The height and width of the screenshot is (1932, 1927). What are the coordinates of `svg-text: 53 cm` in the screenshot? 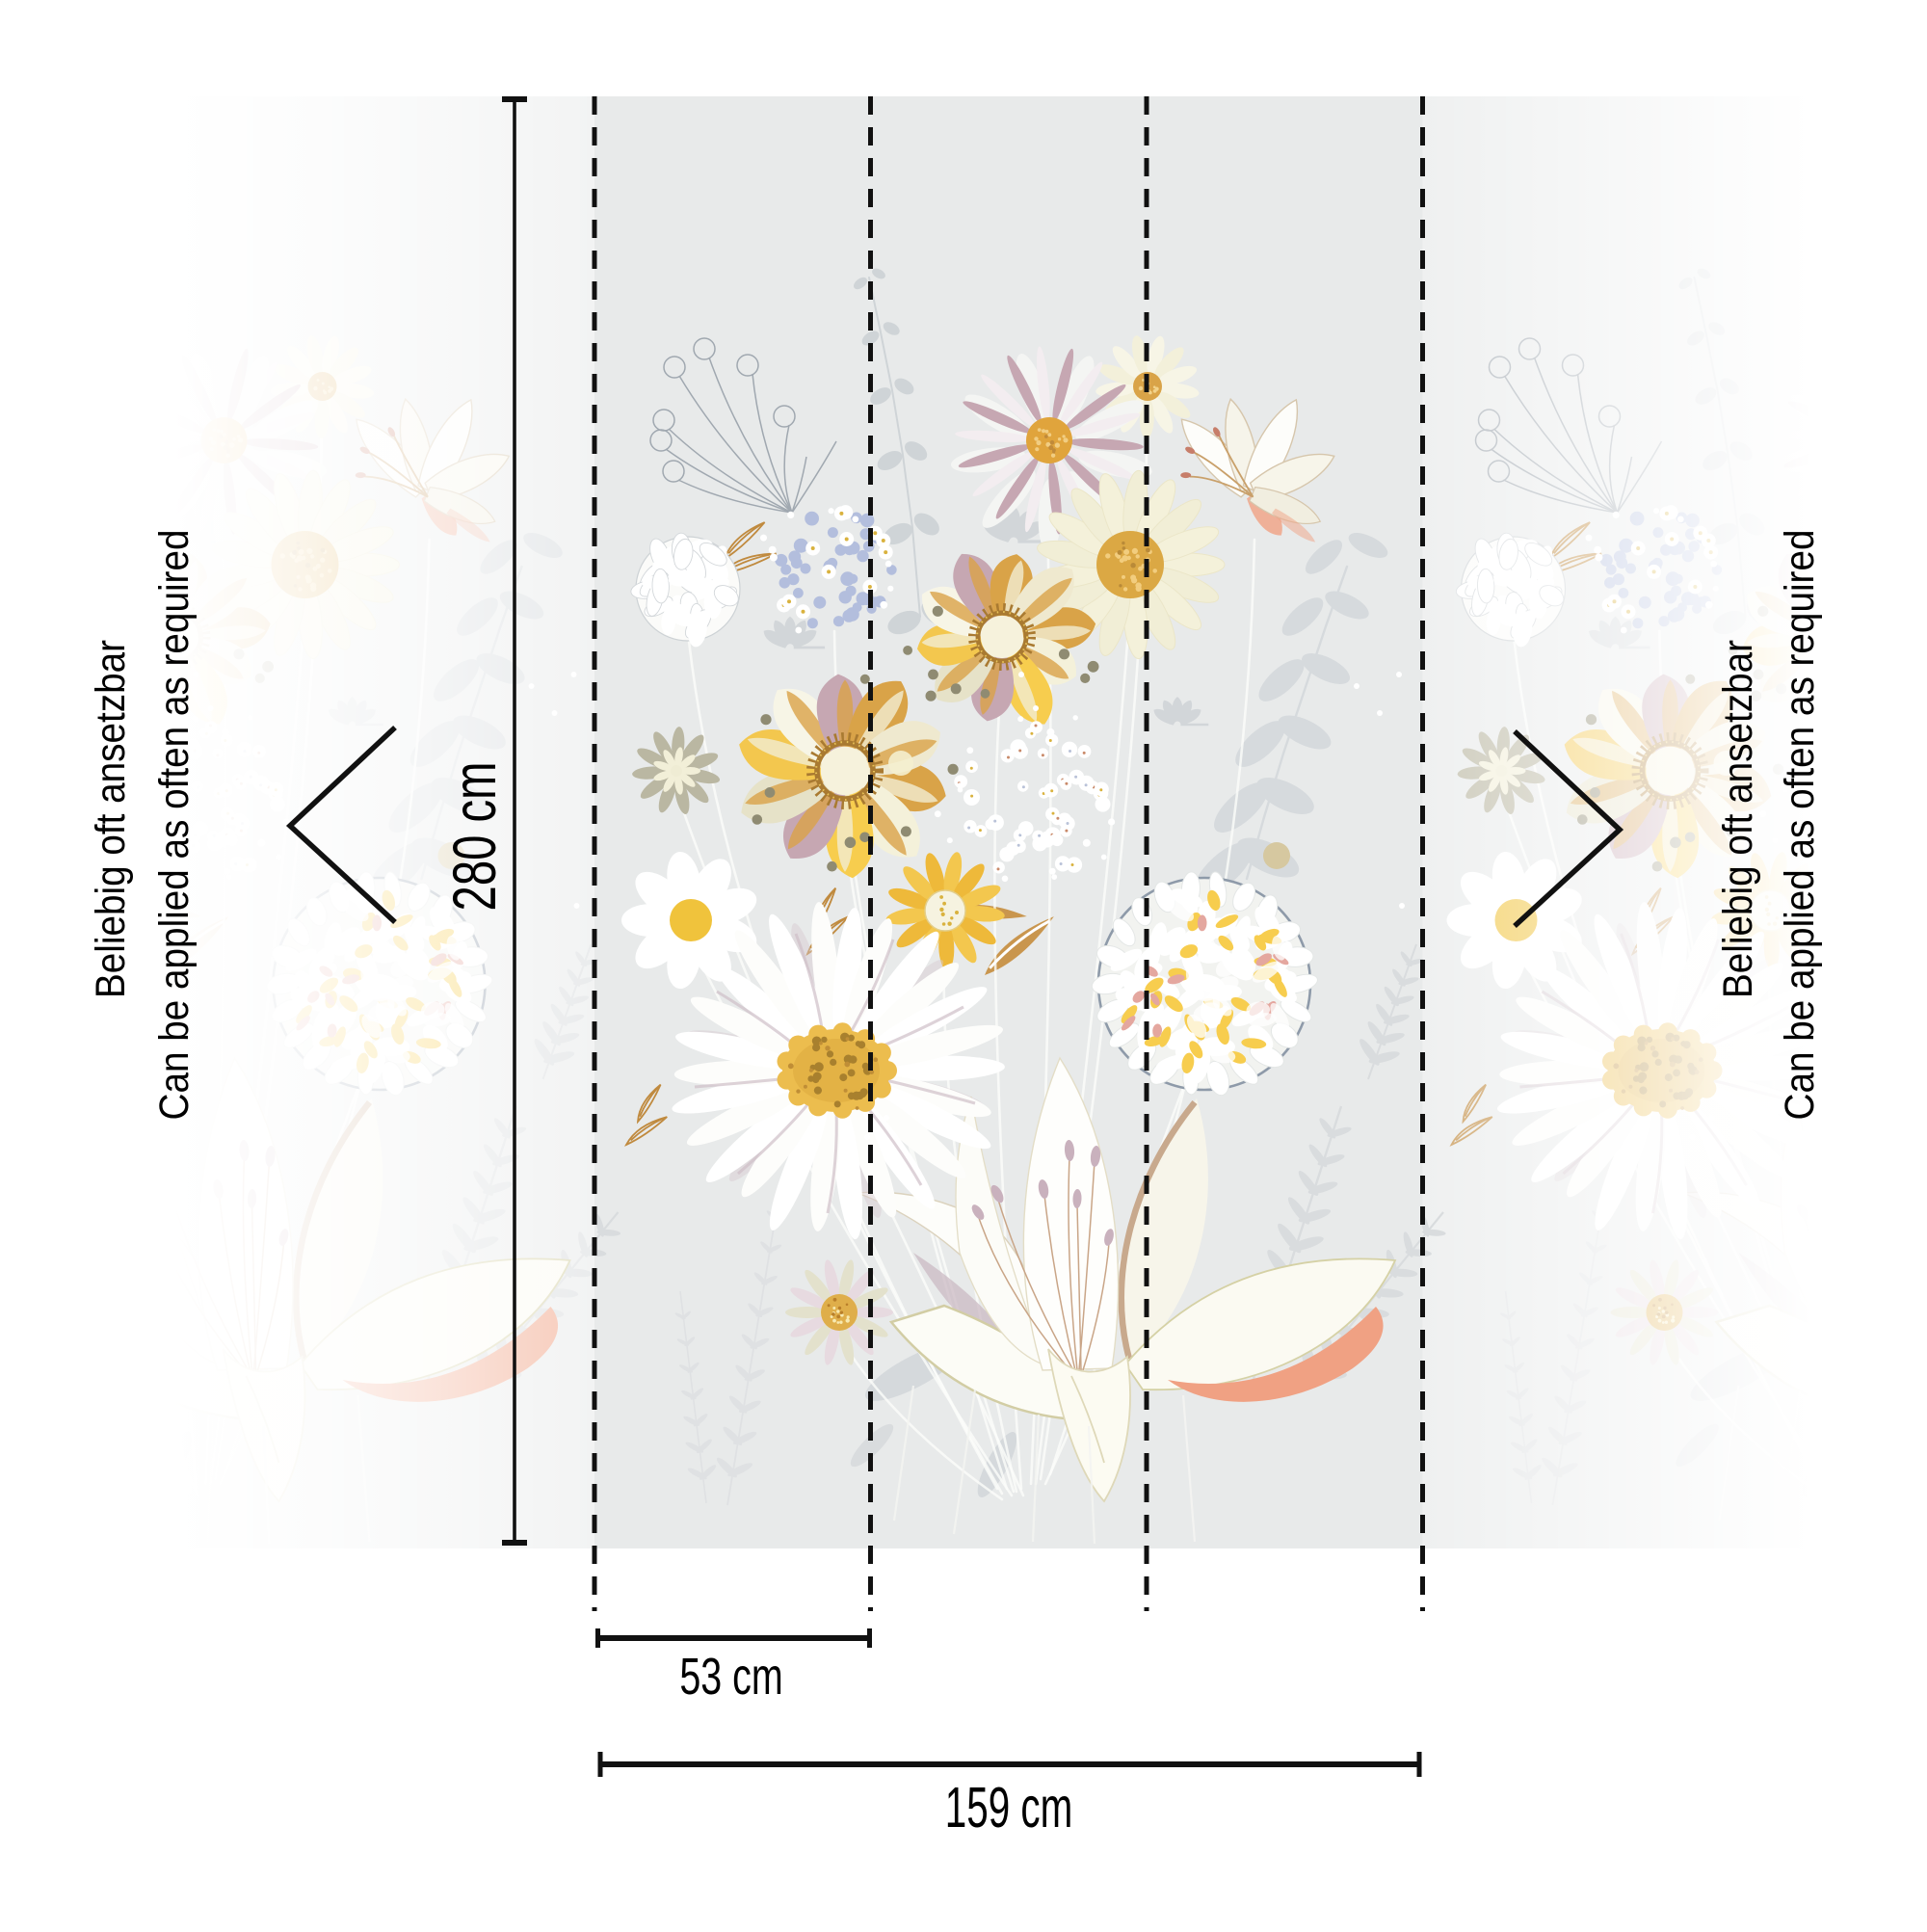 It's located at (730, 1677).